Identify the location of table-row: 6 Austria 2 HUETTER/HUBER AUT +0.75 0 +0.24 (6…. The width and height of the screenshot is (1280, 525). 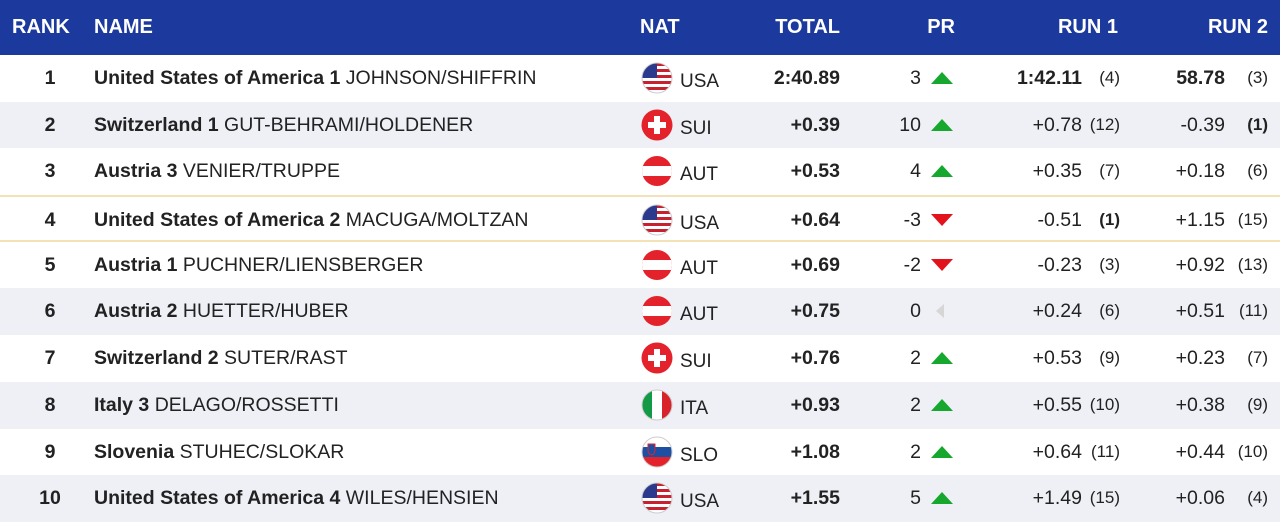
(640, 312).